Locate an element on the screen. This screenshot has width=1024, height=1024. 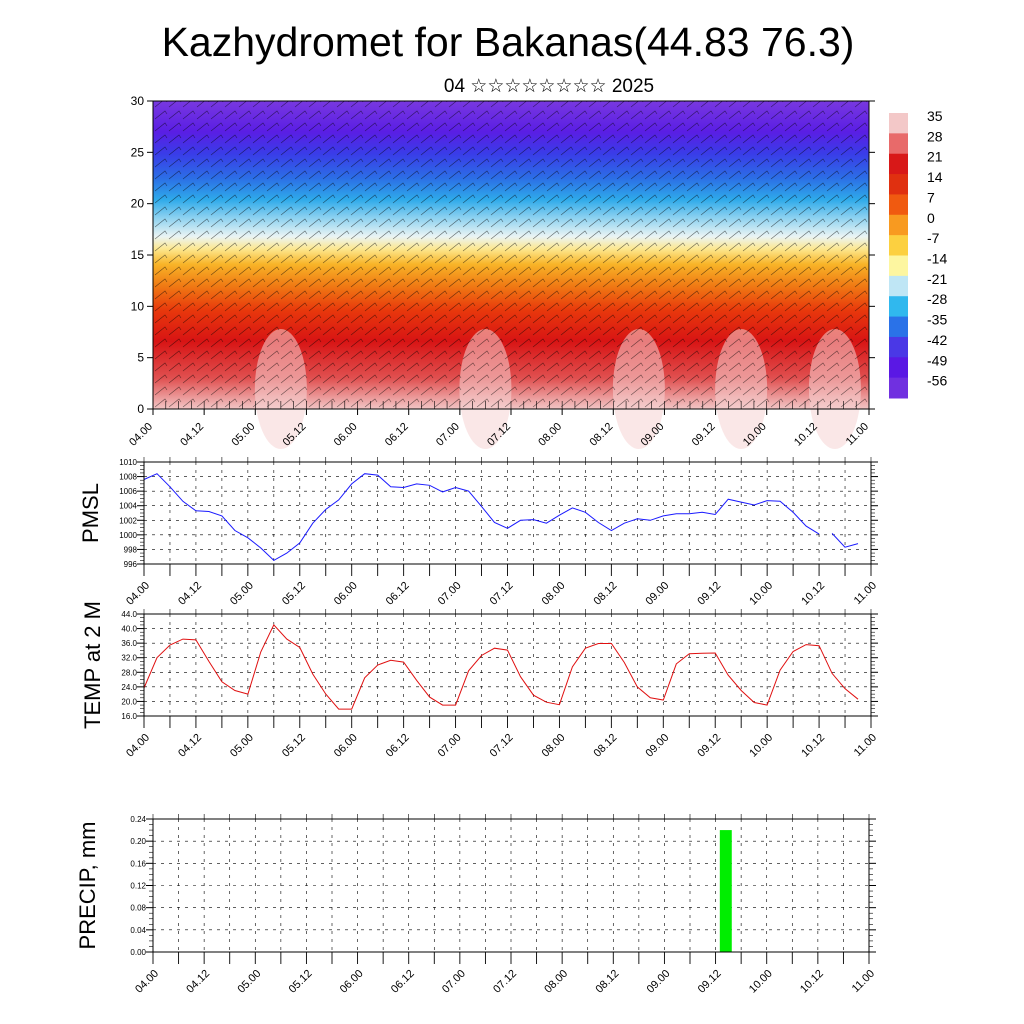
y-tick-label: 1004 is located at coordinates (128, 506).